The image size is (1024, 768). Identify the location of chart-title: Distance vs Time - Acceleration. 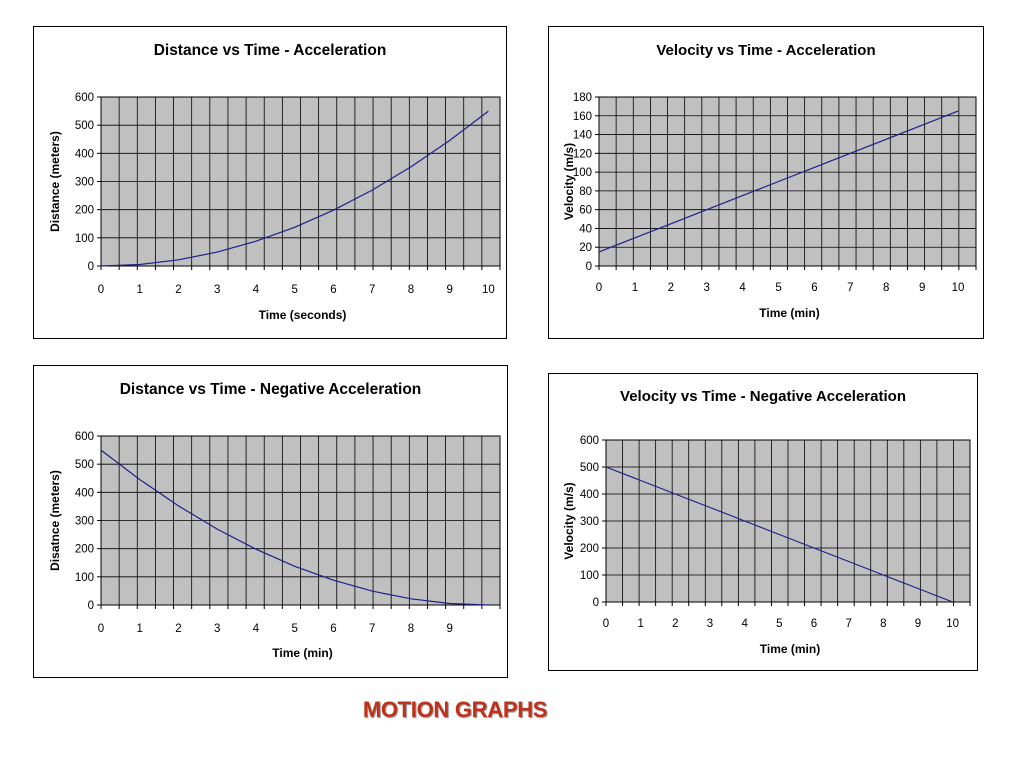
(270, 50).